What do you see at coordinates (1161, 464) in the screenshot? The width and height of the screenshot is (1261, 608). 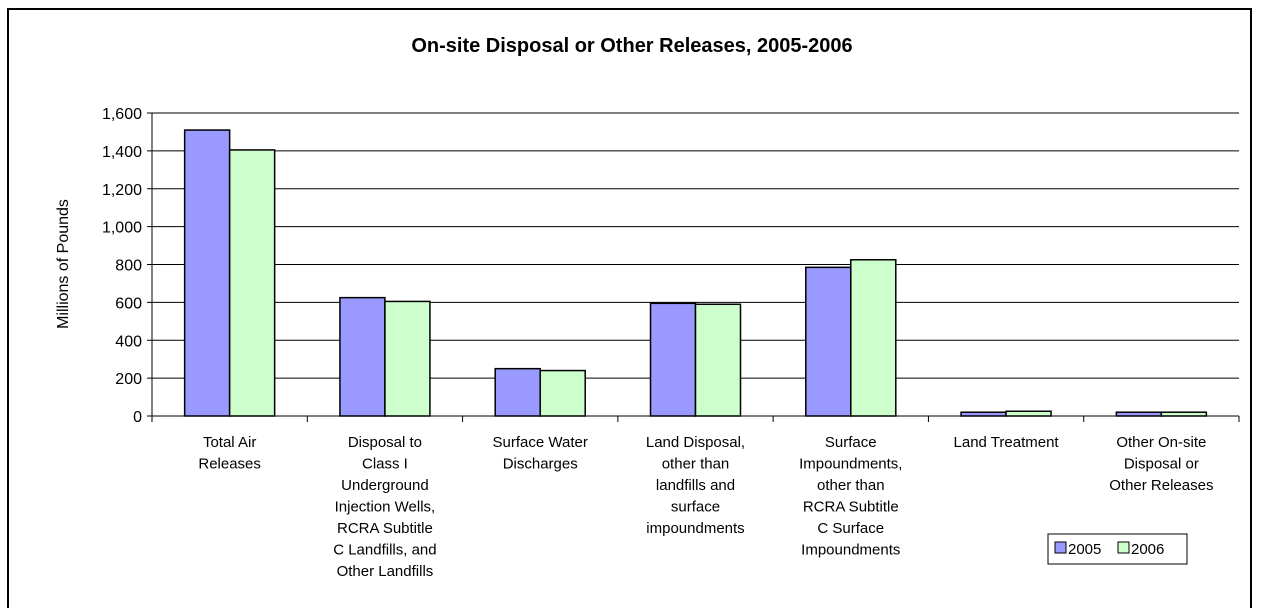 I see `x-category-label: Other On-site Disposal or Other Releases` at bounding box center [1161, 464].